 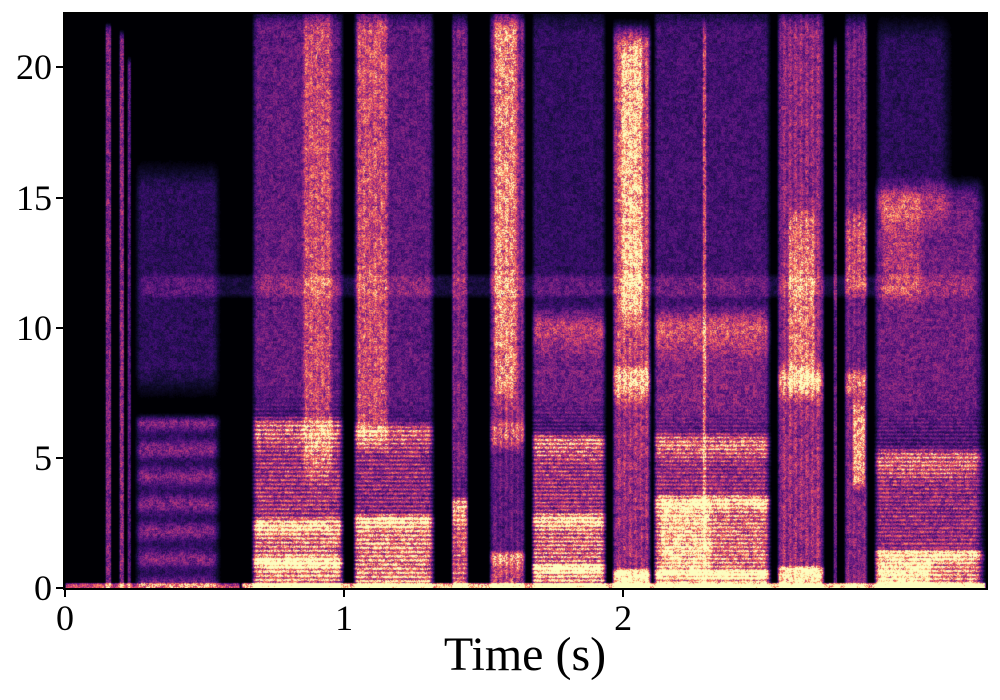 What do you see at coordinates (43, 588) in the screenshot?
I see `y-tick-label: 0` at bounding box center [43, 588].